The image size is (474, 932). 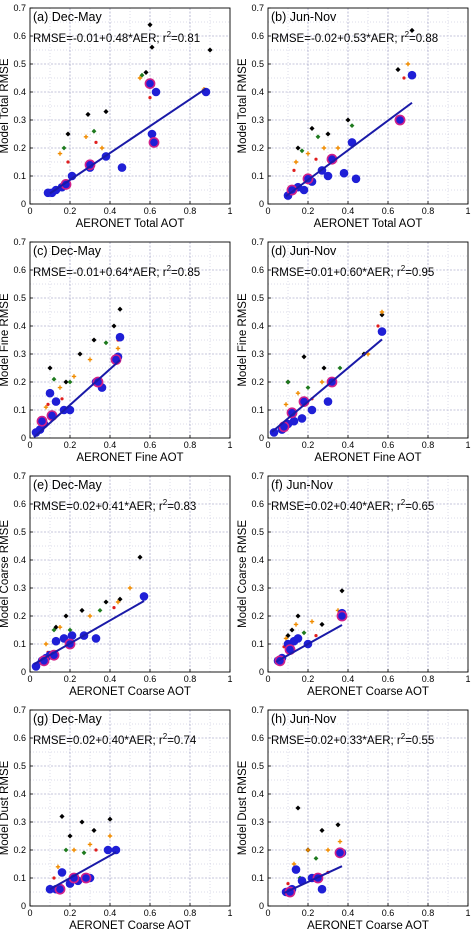 What do you see at coordinates (338, 39) in the screenshot?
I see `equation-text: RMSE=-0.02+0.53*AER; r` at bounding box center [338, 39].